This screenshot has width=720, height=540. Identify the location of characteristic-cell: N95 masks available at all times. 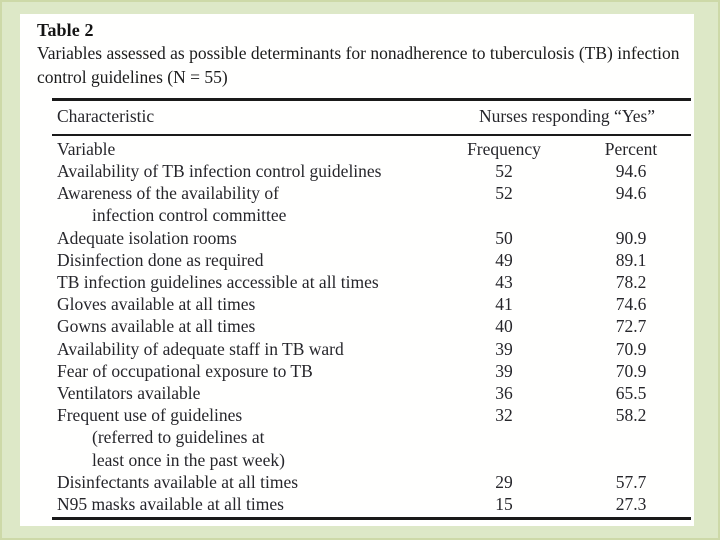
(170, 504).